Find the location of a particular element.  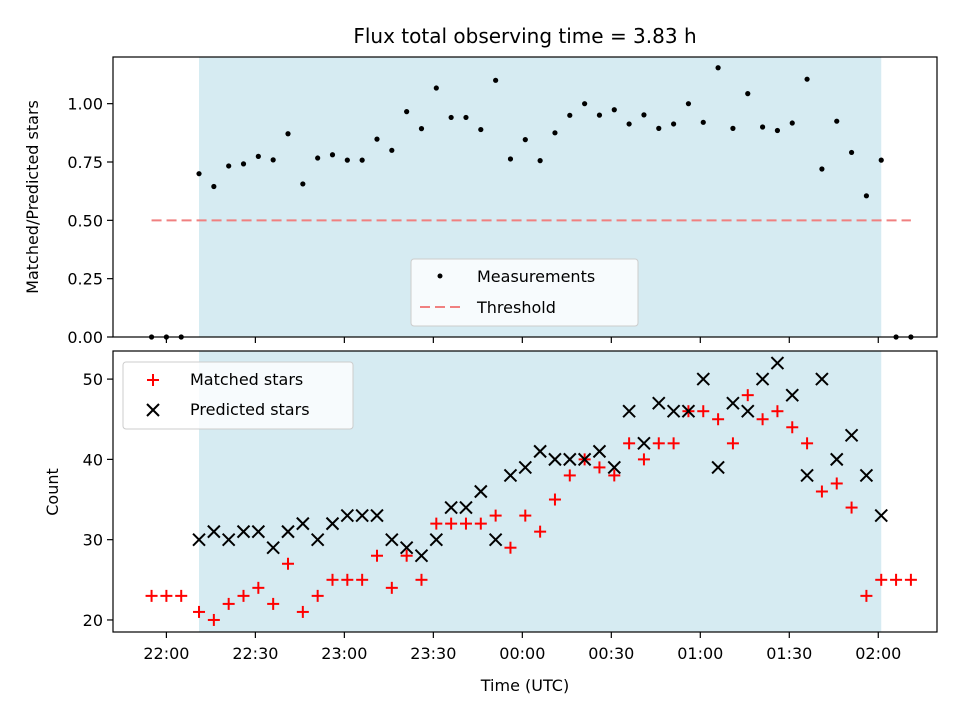

x-tick-label: 01:30 is located at coordinates (789, 653).